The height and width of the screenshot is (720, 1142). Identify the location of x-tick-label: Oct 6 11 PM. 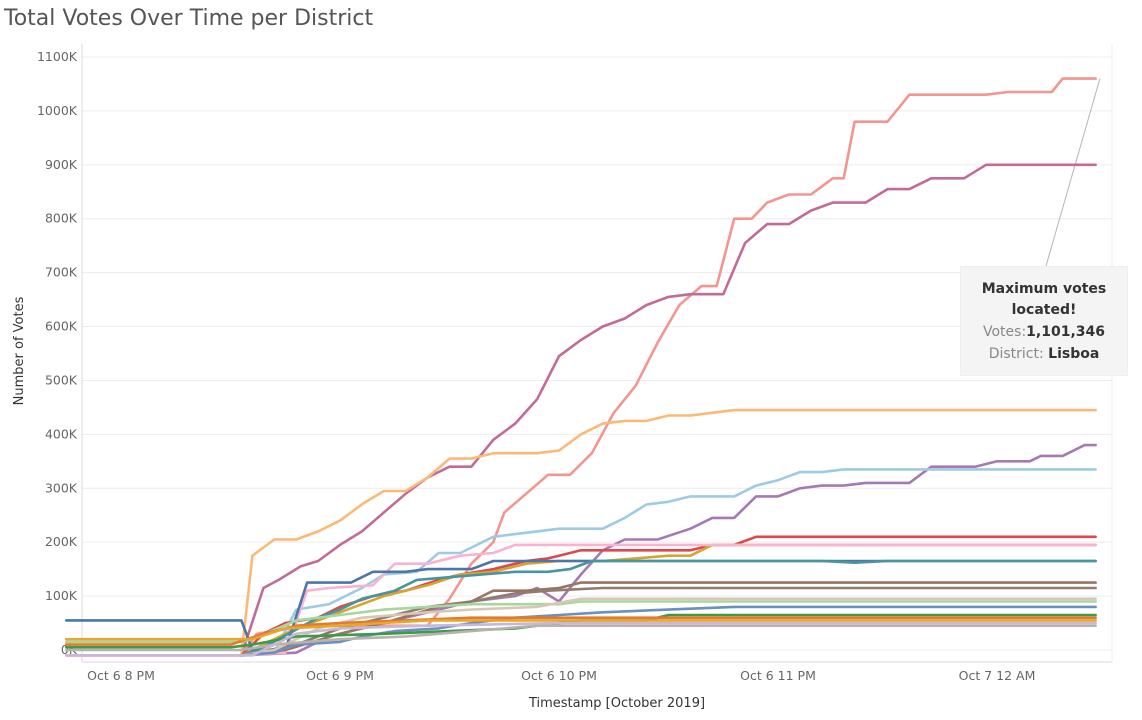
(778, 675).